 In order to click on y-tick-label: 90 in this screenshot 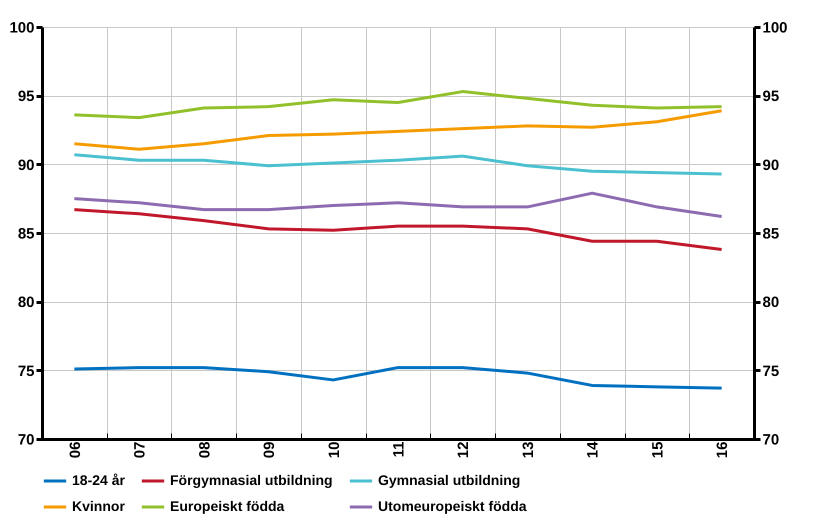, I will do `click(26, 165)`.